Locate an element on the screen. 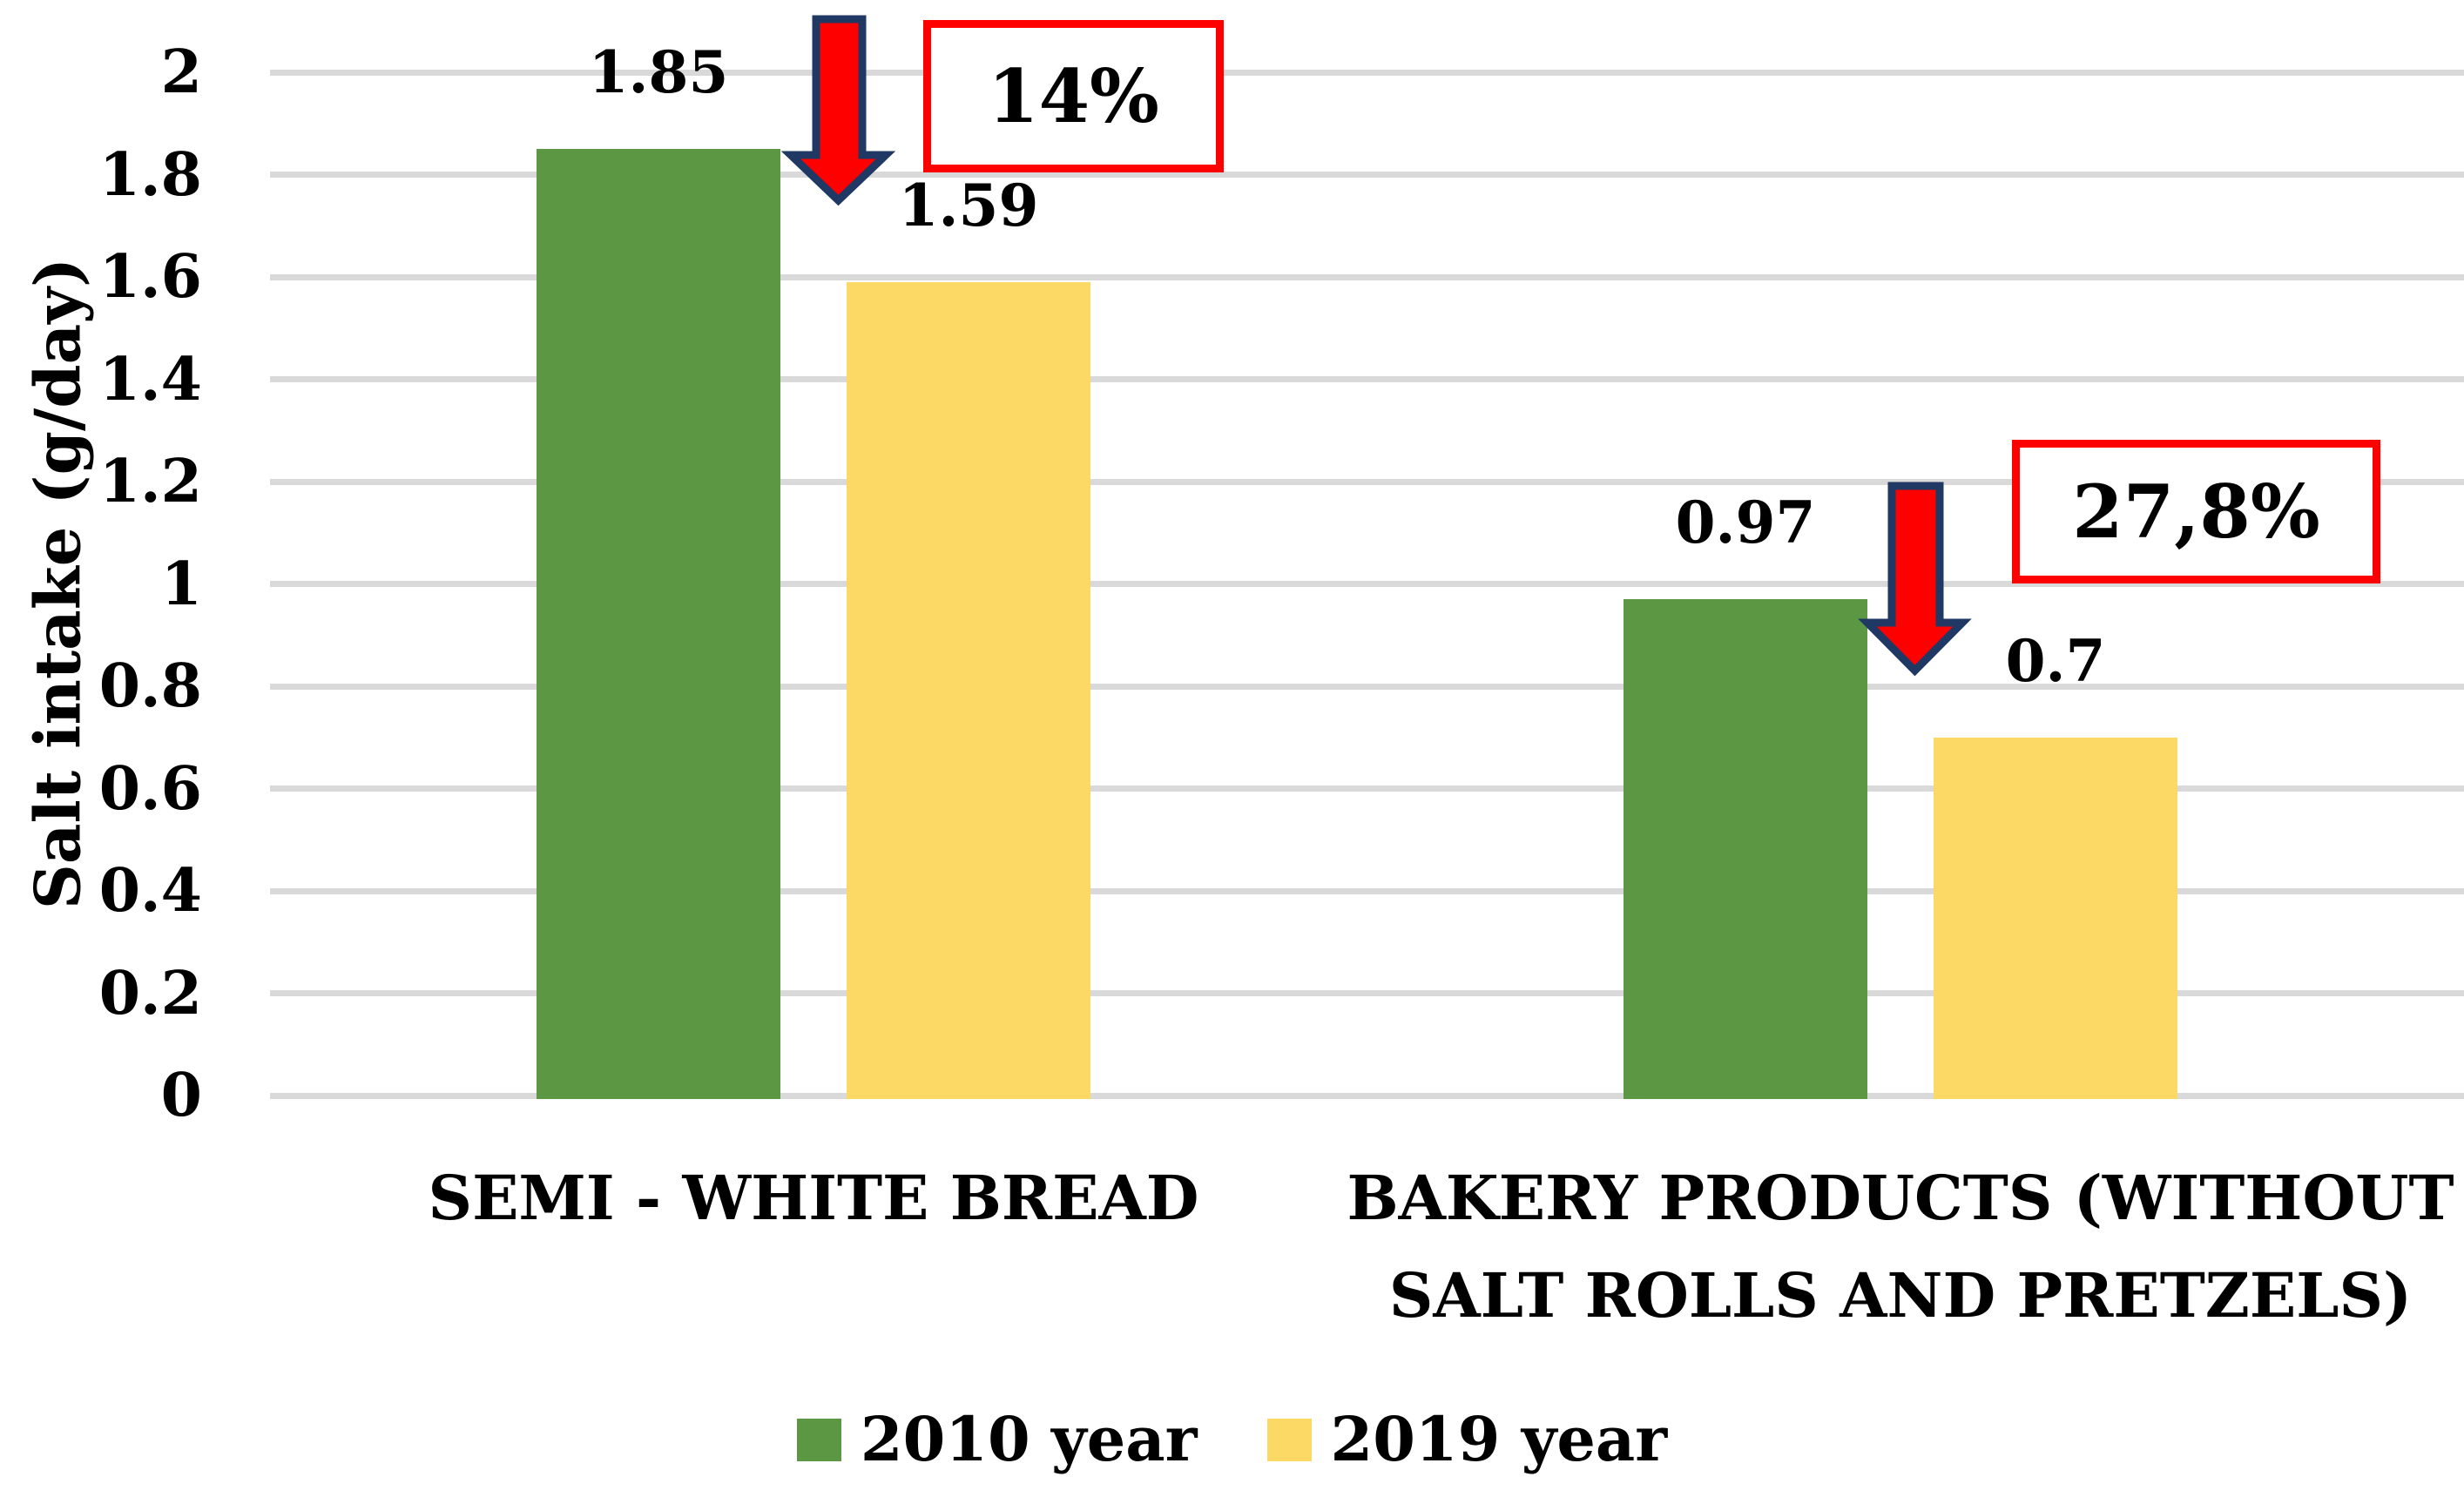  legend-item-2019-year: 2019 year is located at coordinates (1467, 1439).